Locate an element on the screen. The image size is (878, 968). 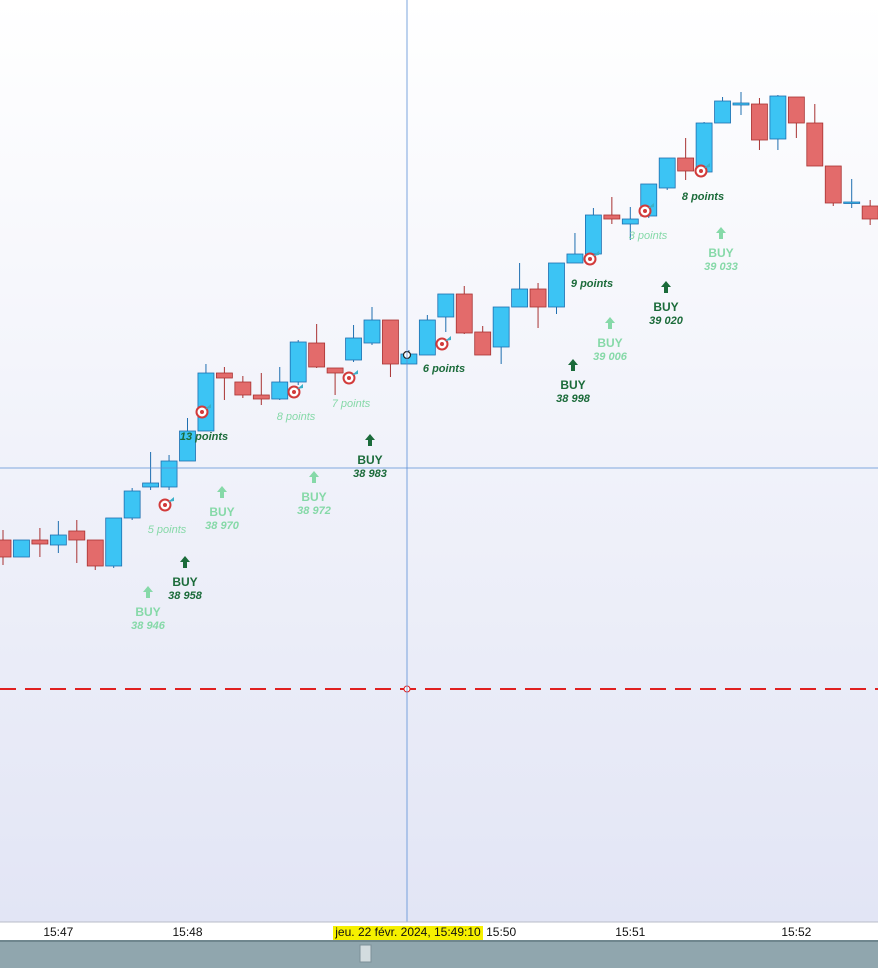
x-tick-label: 15:47 is located at coordinates (58, 932).